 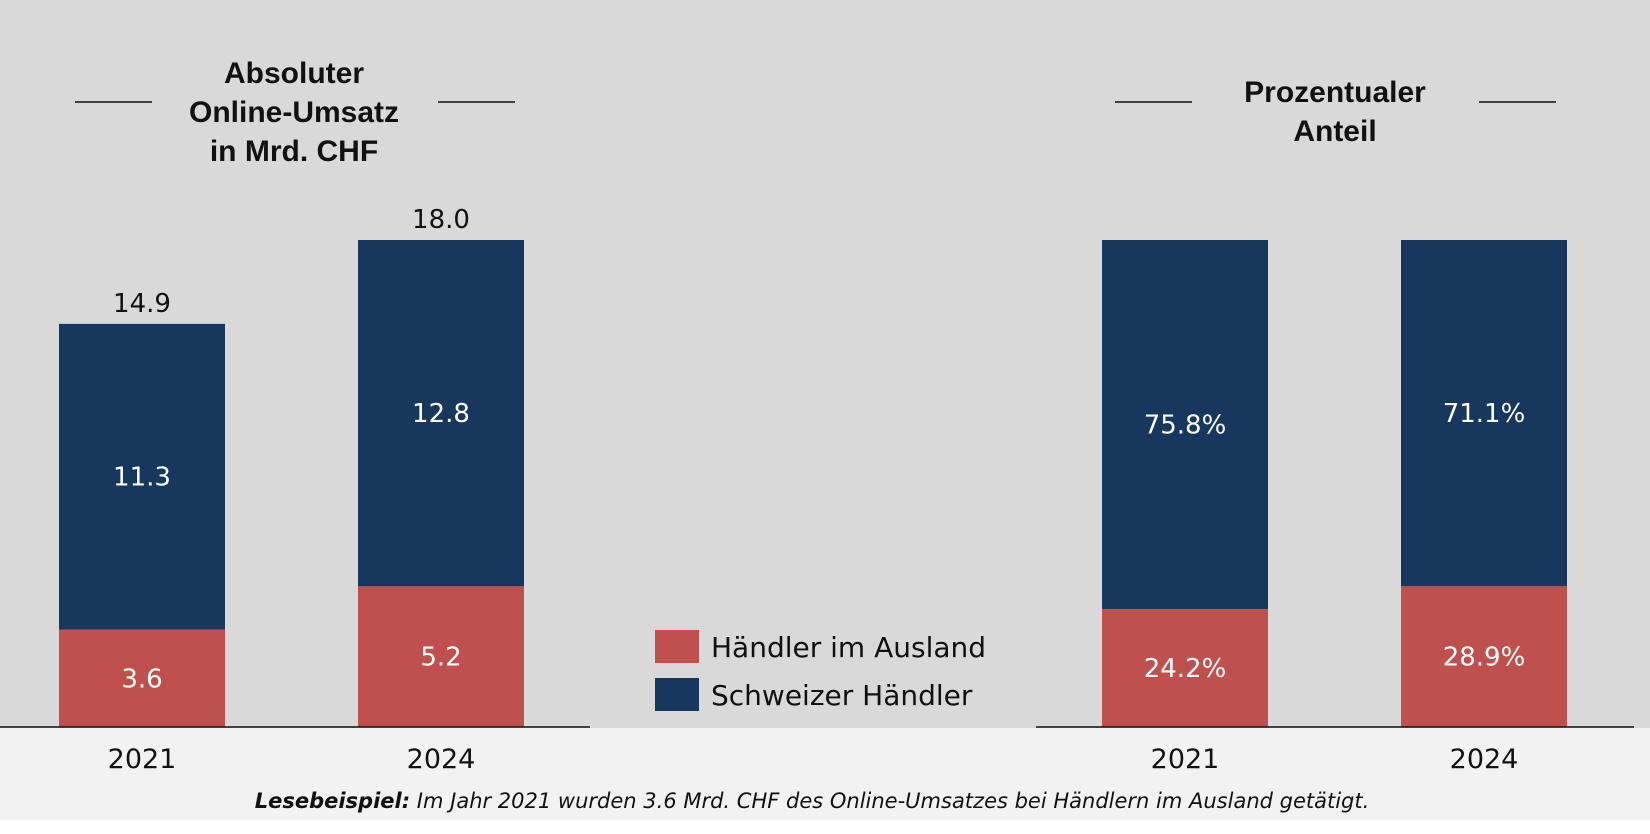 I want to click on panel-title-line: Prozentualer, so click(x=1335, y=92).